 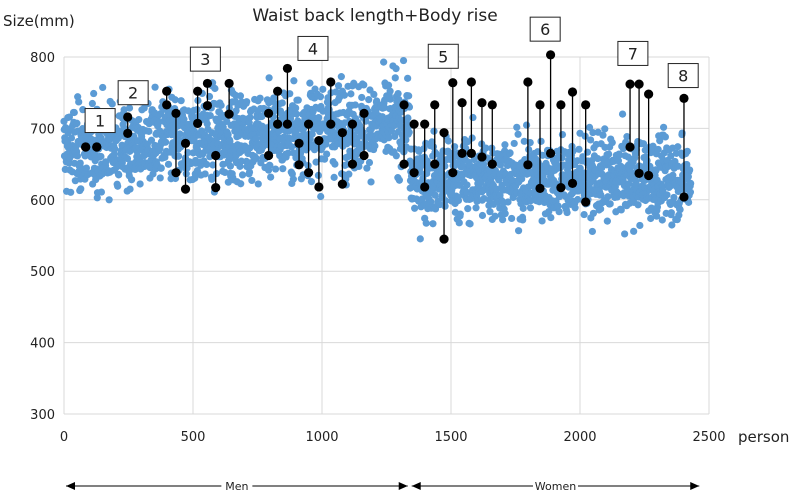 What do you see at coordinates (321, 437) in the screenshot?
I see `x-tick-label: 1000` at bounding box center [321, 437].